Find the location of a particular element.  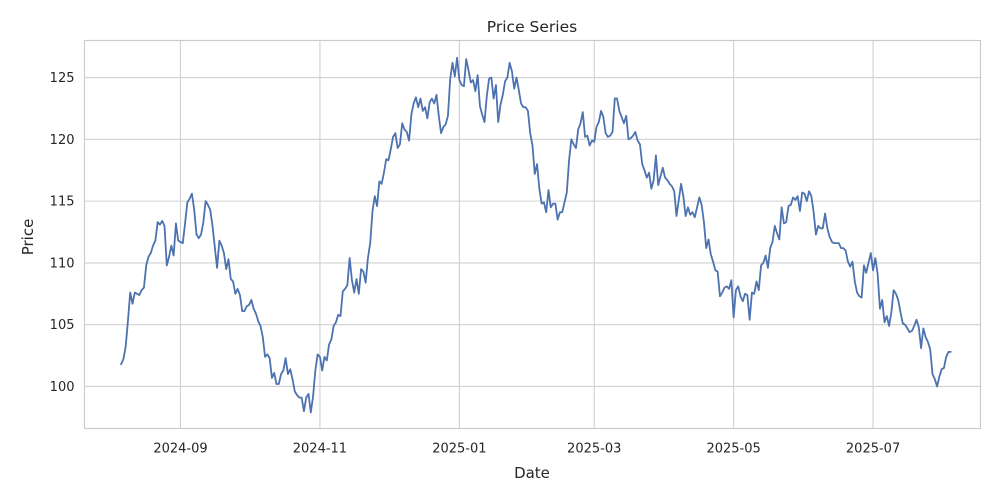

x-tick-label: 2025-07 is located at coordinates (873, 449).